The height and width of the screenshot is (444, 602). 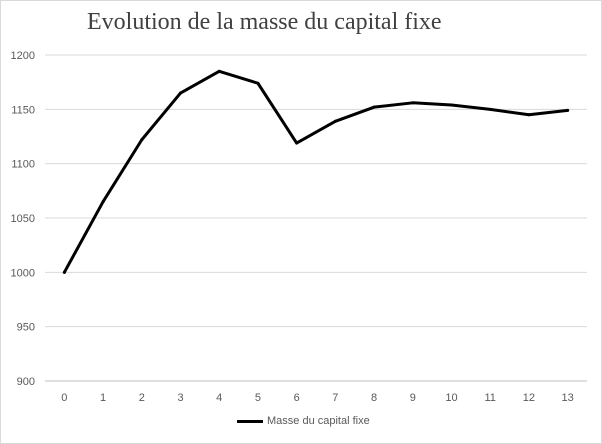 What do you see at coordinates (64, 398) in the screenshot?
I see `x-tick-label: 0` at bounding box center [64, 398].